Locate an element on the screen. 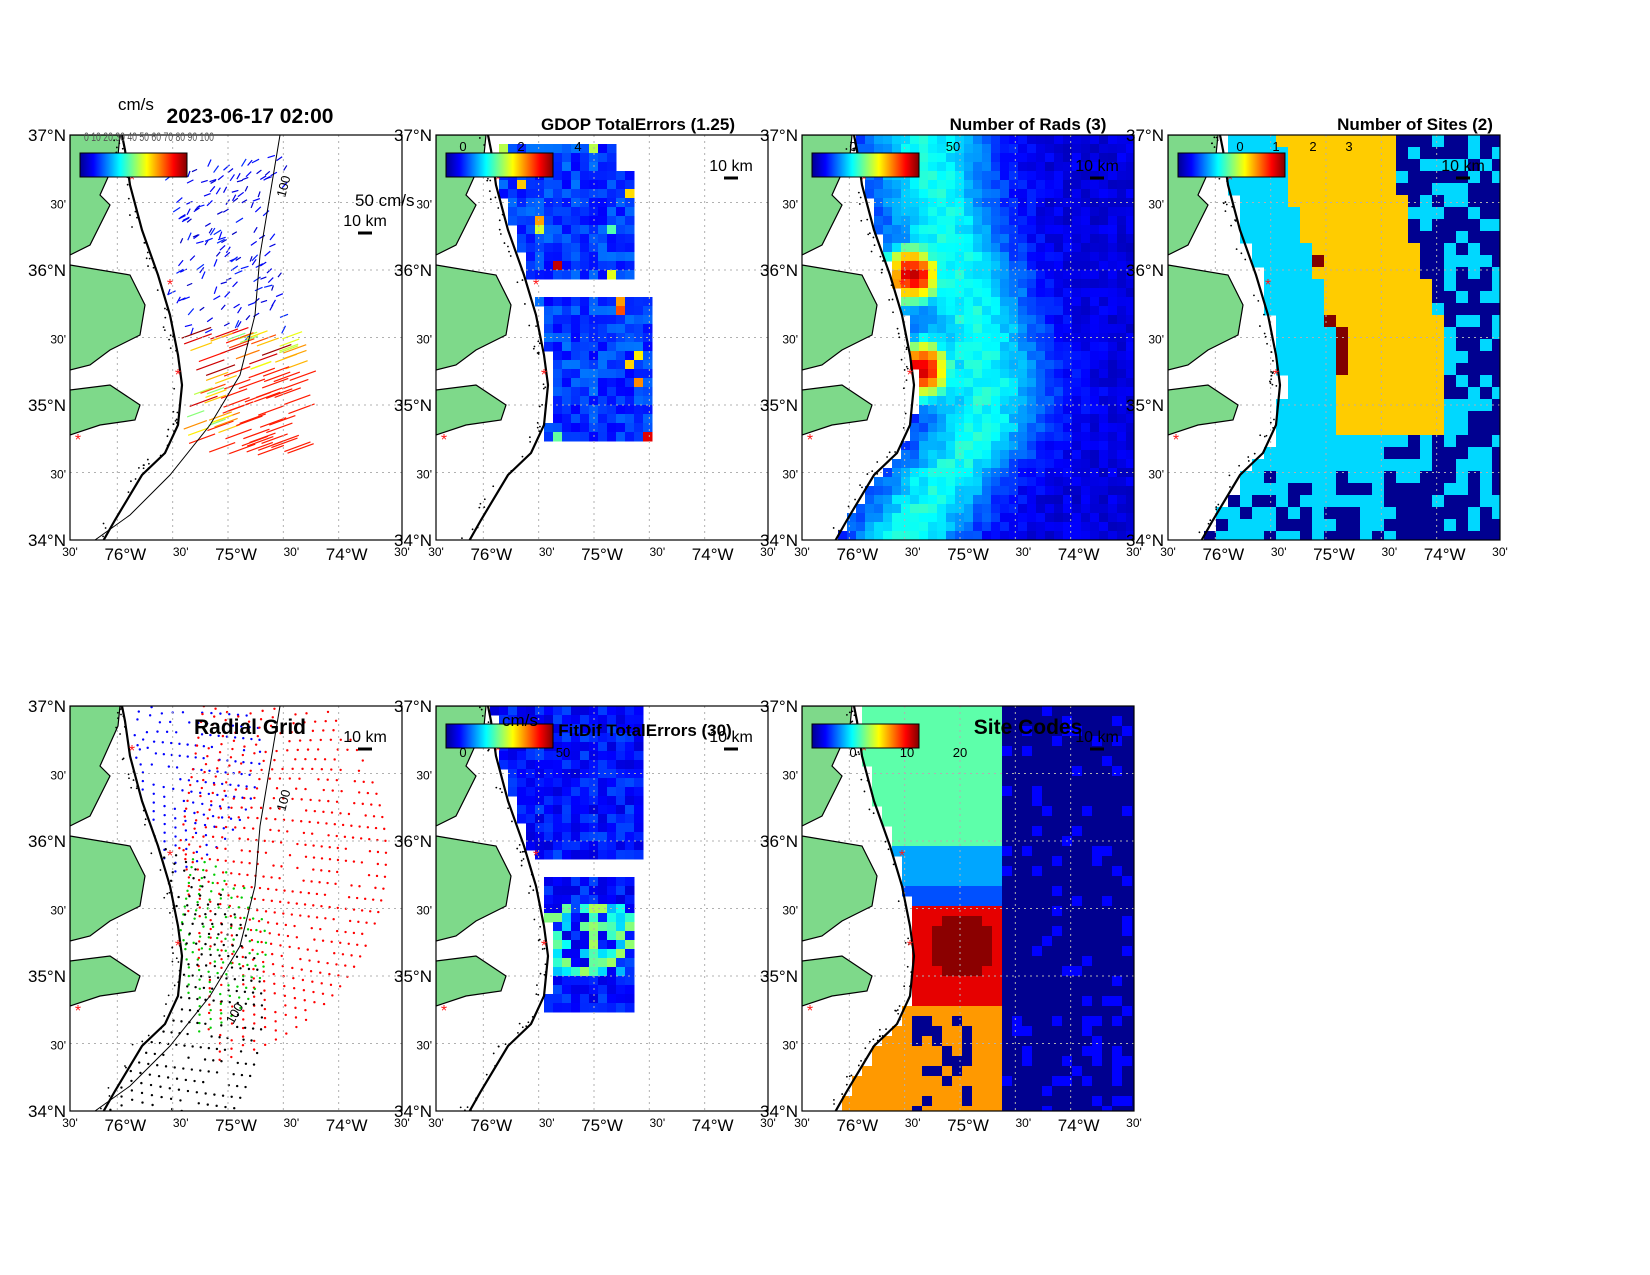 The image size is (1650, 1275). isobath-label: 100 is located at coordinates (235, 1013).